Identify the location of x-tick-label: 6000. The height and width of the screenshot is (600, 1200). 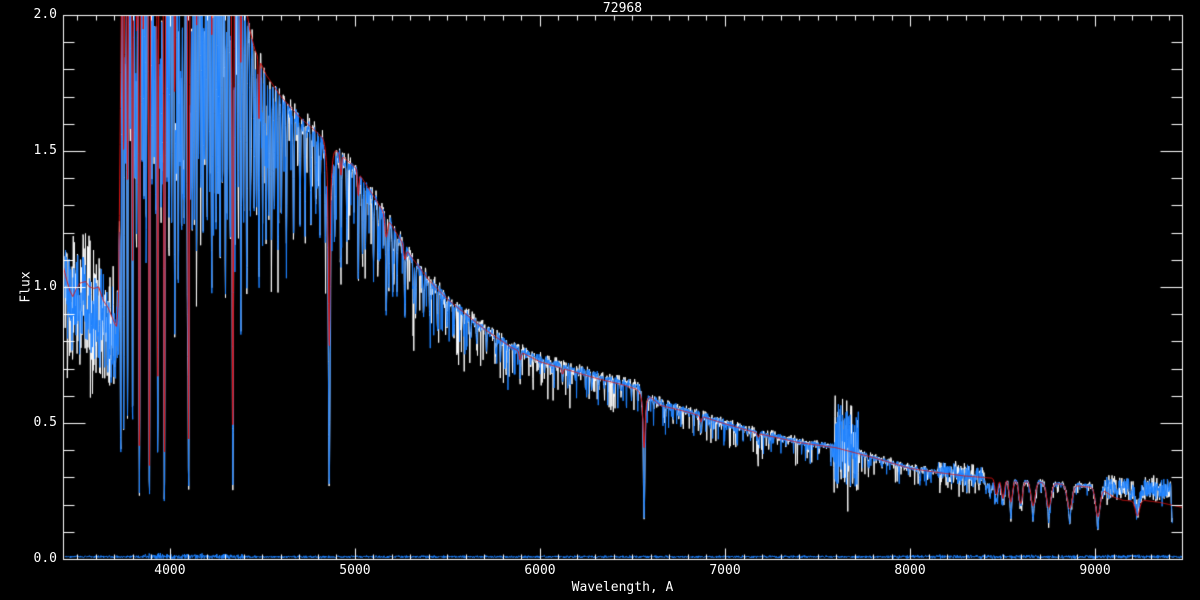
(540, 570).